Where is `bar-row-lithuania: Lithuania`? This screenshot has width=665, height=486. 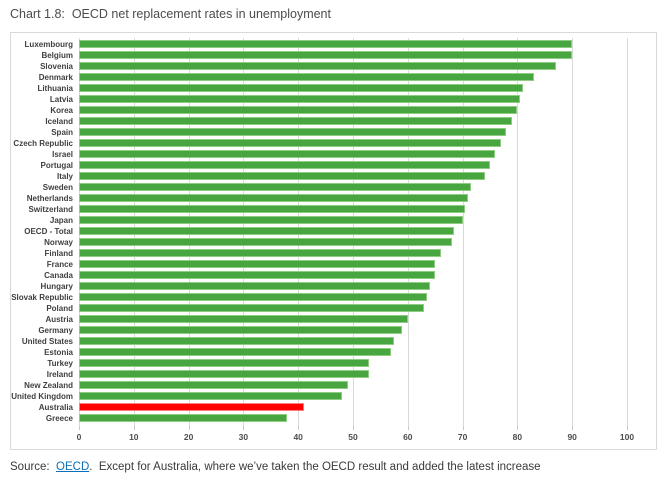 bar-row-lithuania: Lithuania is located at coordinates (333, 88).